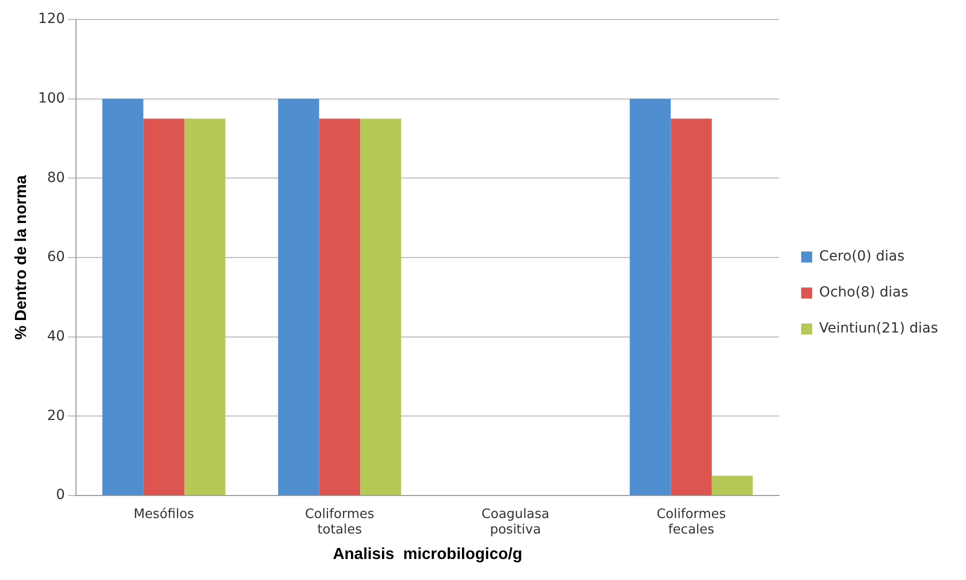  I want to click on y-tick-label: 120, so click(51, 19).